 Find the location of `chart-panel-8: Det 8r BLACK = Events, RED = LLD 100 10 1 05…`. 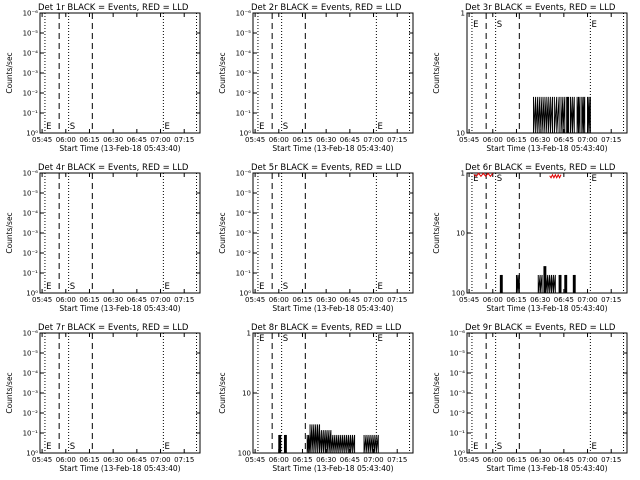

chart-panel-8: Det 8r BLACK = Events, RED = LLD 100 10 1 05… is located at coordinates (316, 398).